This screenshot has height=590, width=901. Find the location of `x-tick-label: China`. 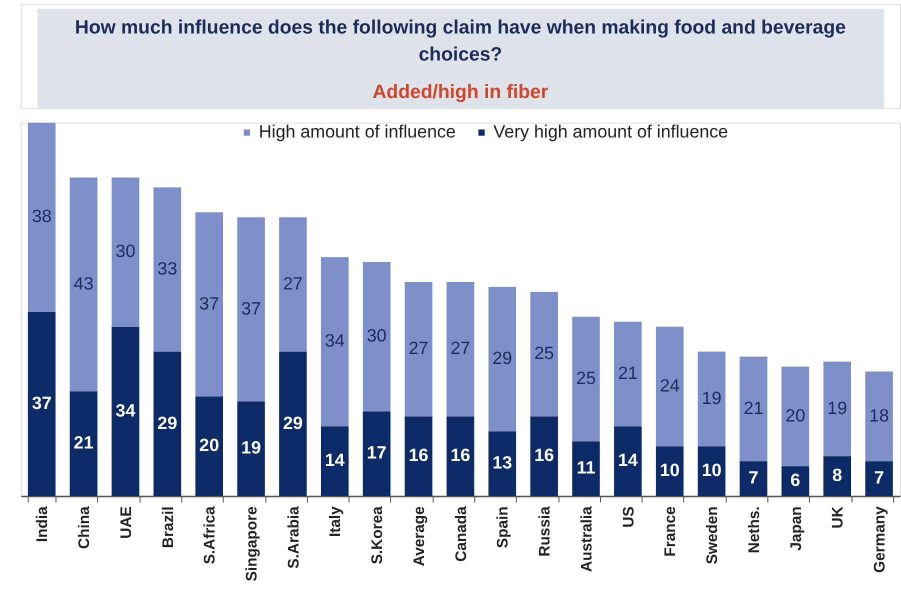

x-tick-label: China is located at coordinates (85, 527).